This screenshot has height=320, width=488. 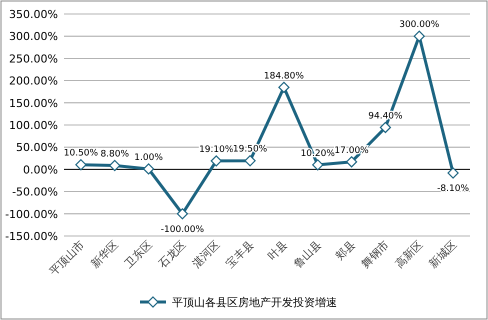 I want to click on data-label: -100.00%, so click(x=182, y=229).